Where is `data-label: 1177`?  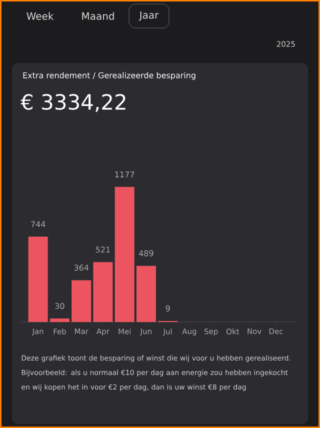 data-label: 1177 is located at coordinates (124, 174).